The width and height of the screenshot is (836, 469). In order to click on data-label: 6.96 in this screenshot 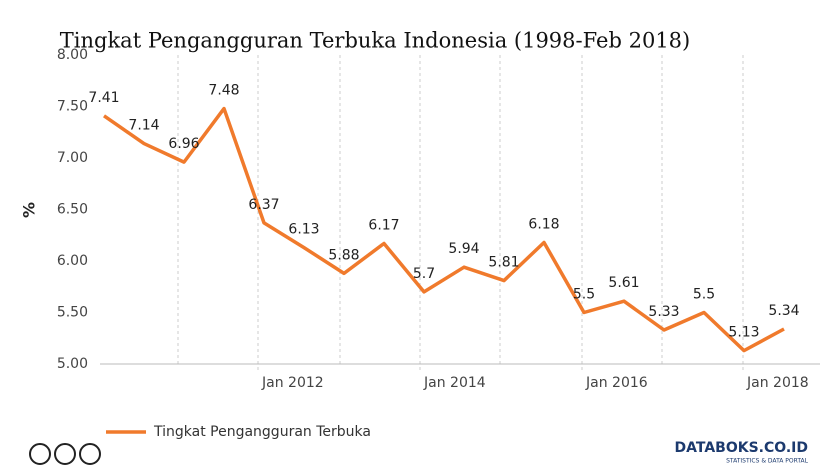, I will do `click(183, 144)`.